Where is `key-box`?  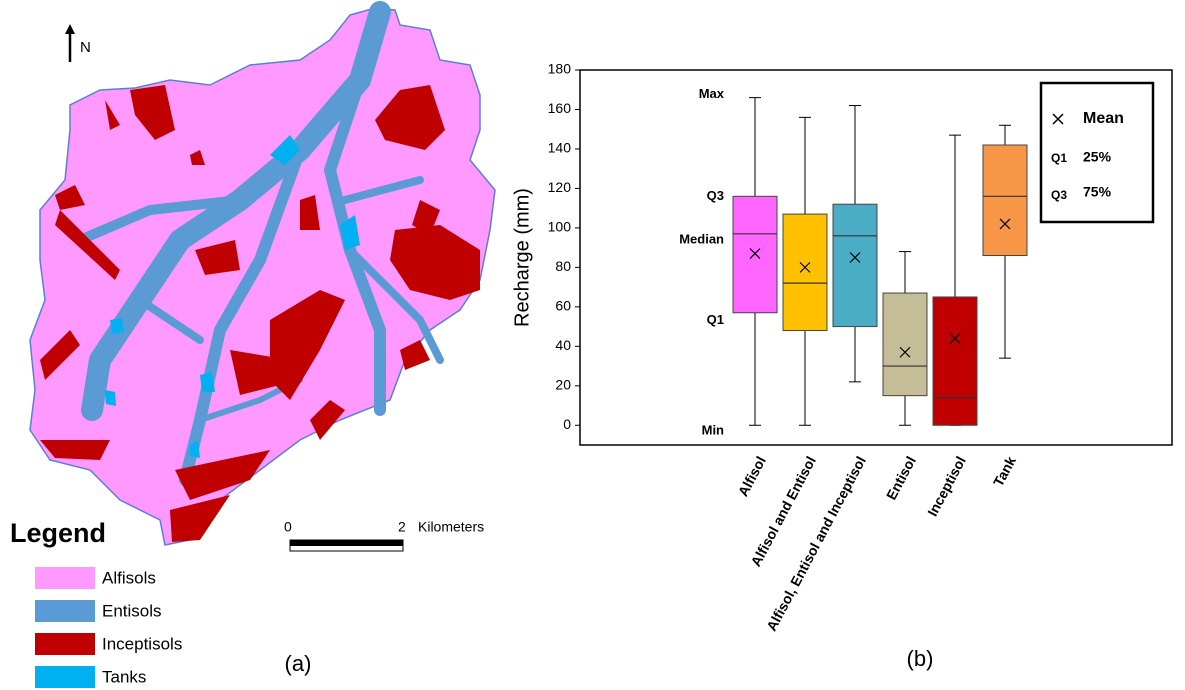 key-box is located at coordinates (1097, 152).